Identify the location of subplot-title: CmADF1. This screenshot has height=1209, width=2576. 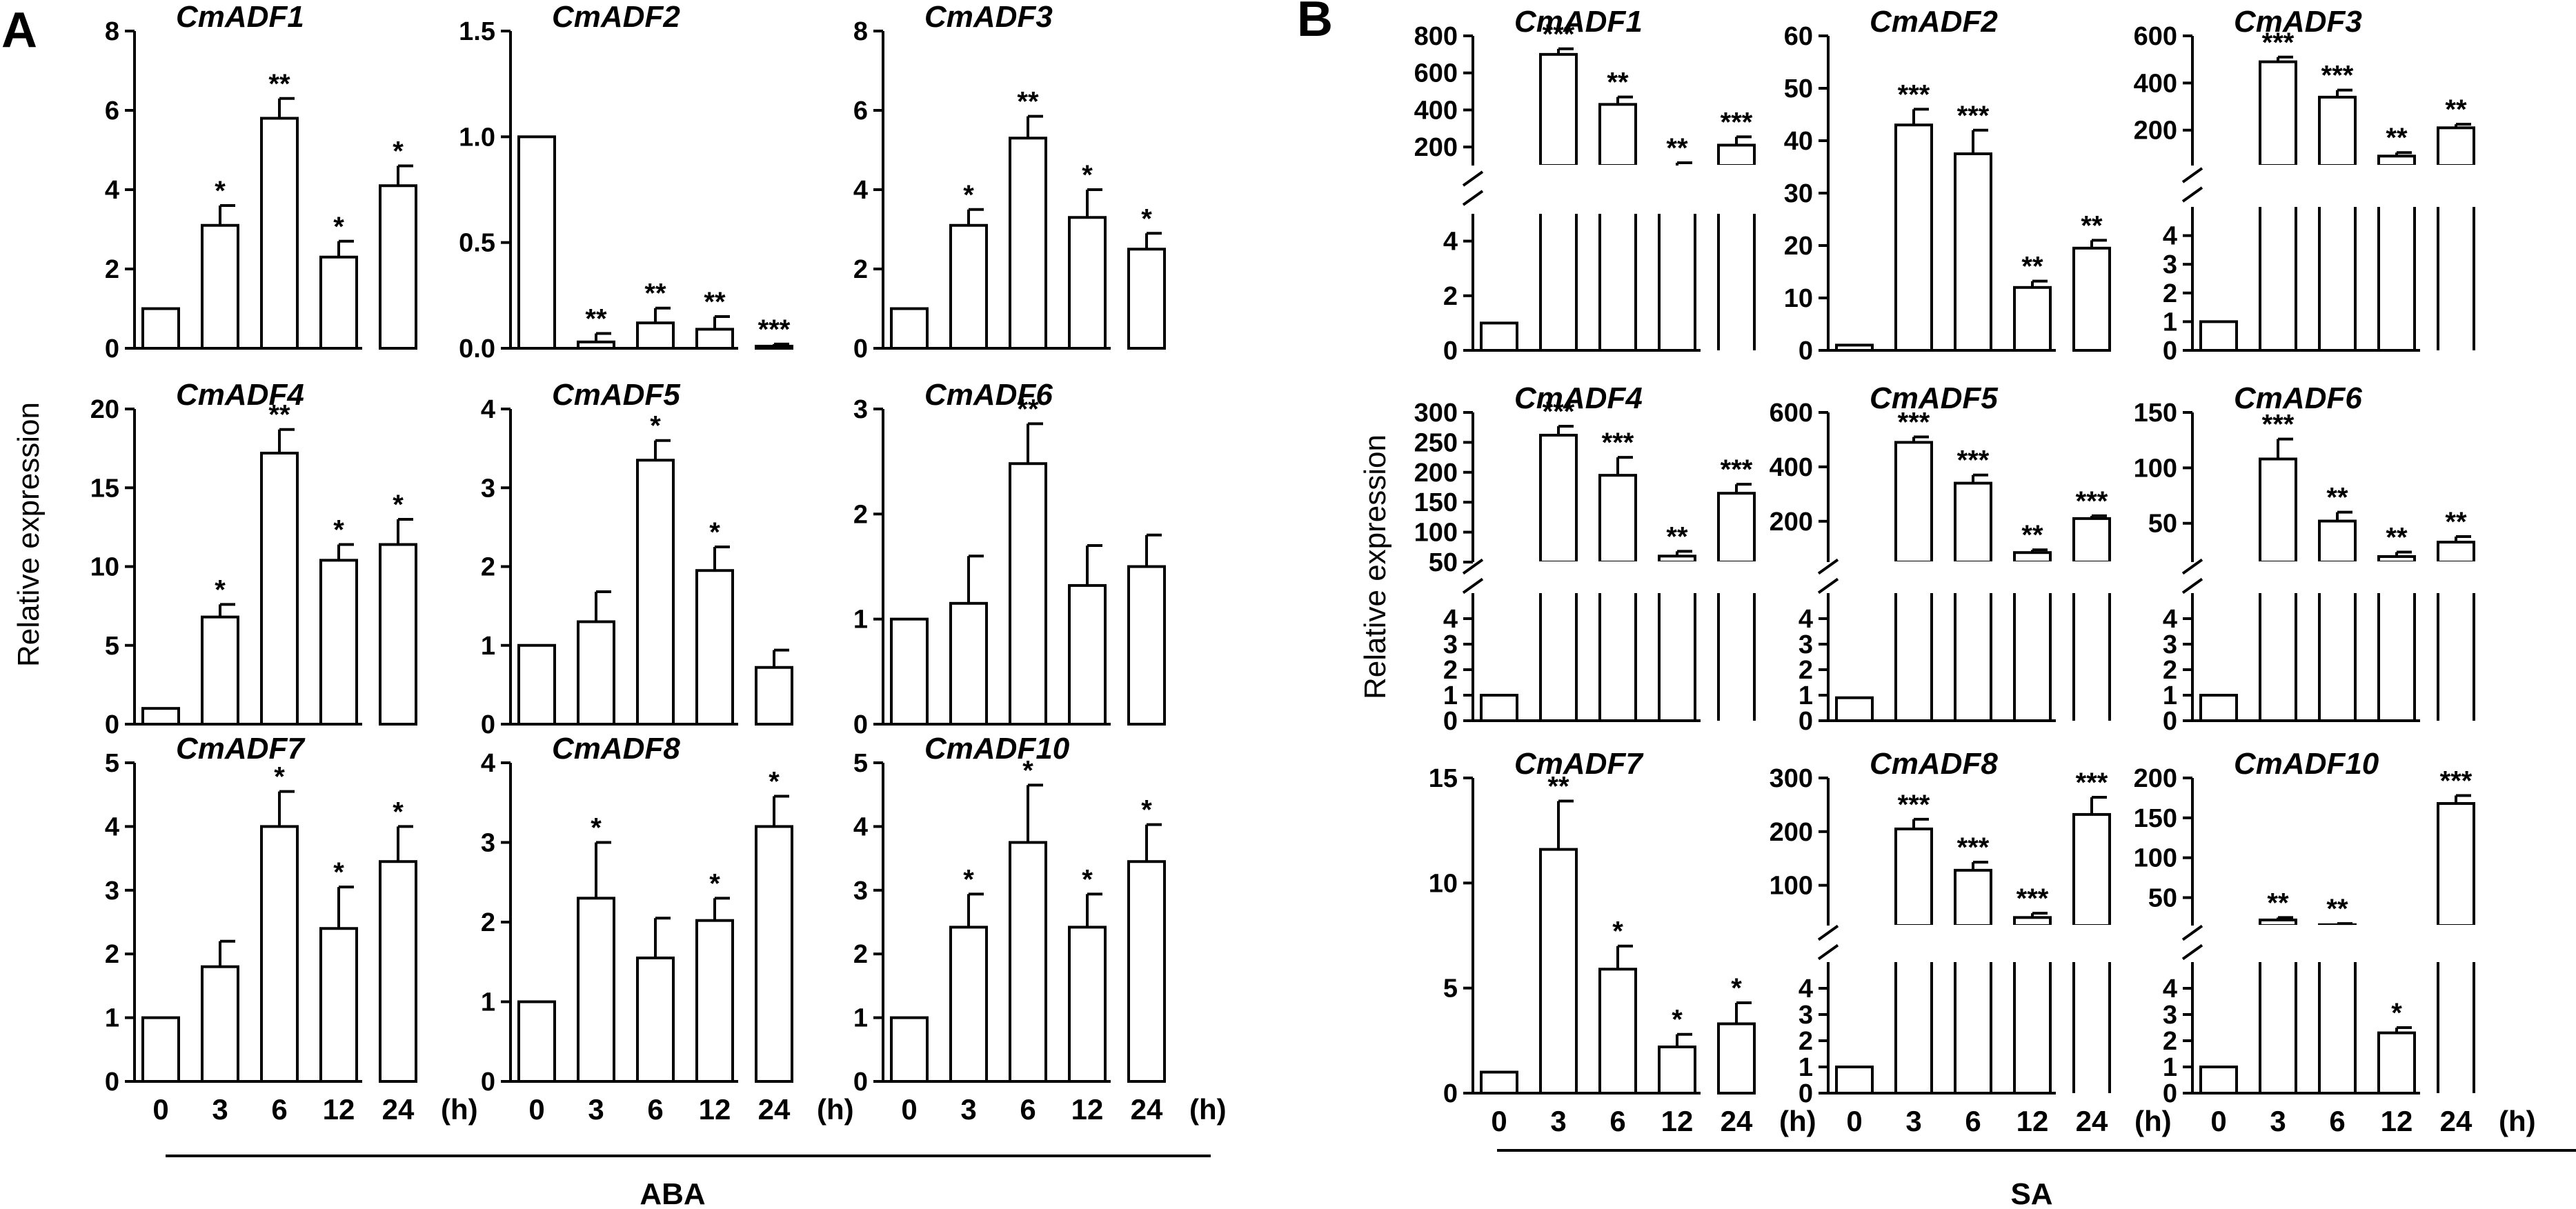
(1578, 22).